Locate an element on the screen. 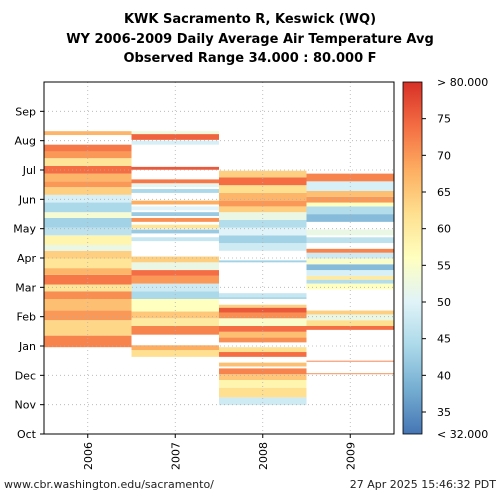 The width and height of the screenshot is (500, 500). chart-title-line1: KWK Sacramento R, Keswick (WQ) is located at coordinates (250, 19).